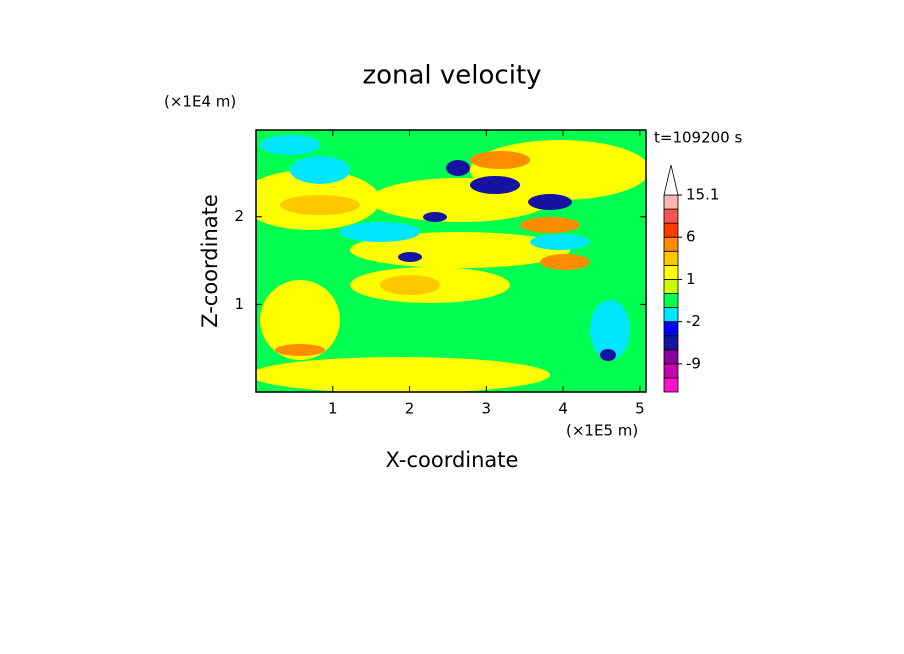 The image size is (904, 654). I want to click on x-unit: (×1E5 m), so click(602, 431).